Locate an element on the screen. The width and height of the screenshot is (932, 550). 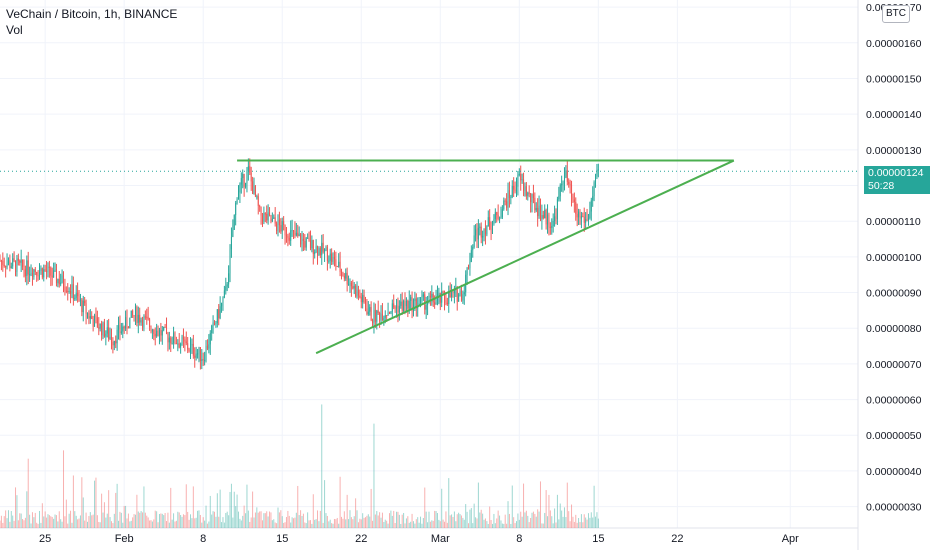
symbol-title: VeChain / Bitcoin, 1h, BINANCE is located at coordinates (92, 14).